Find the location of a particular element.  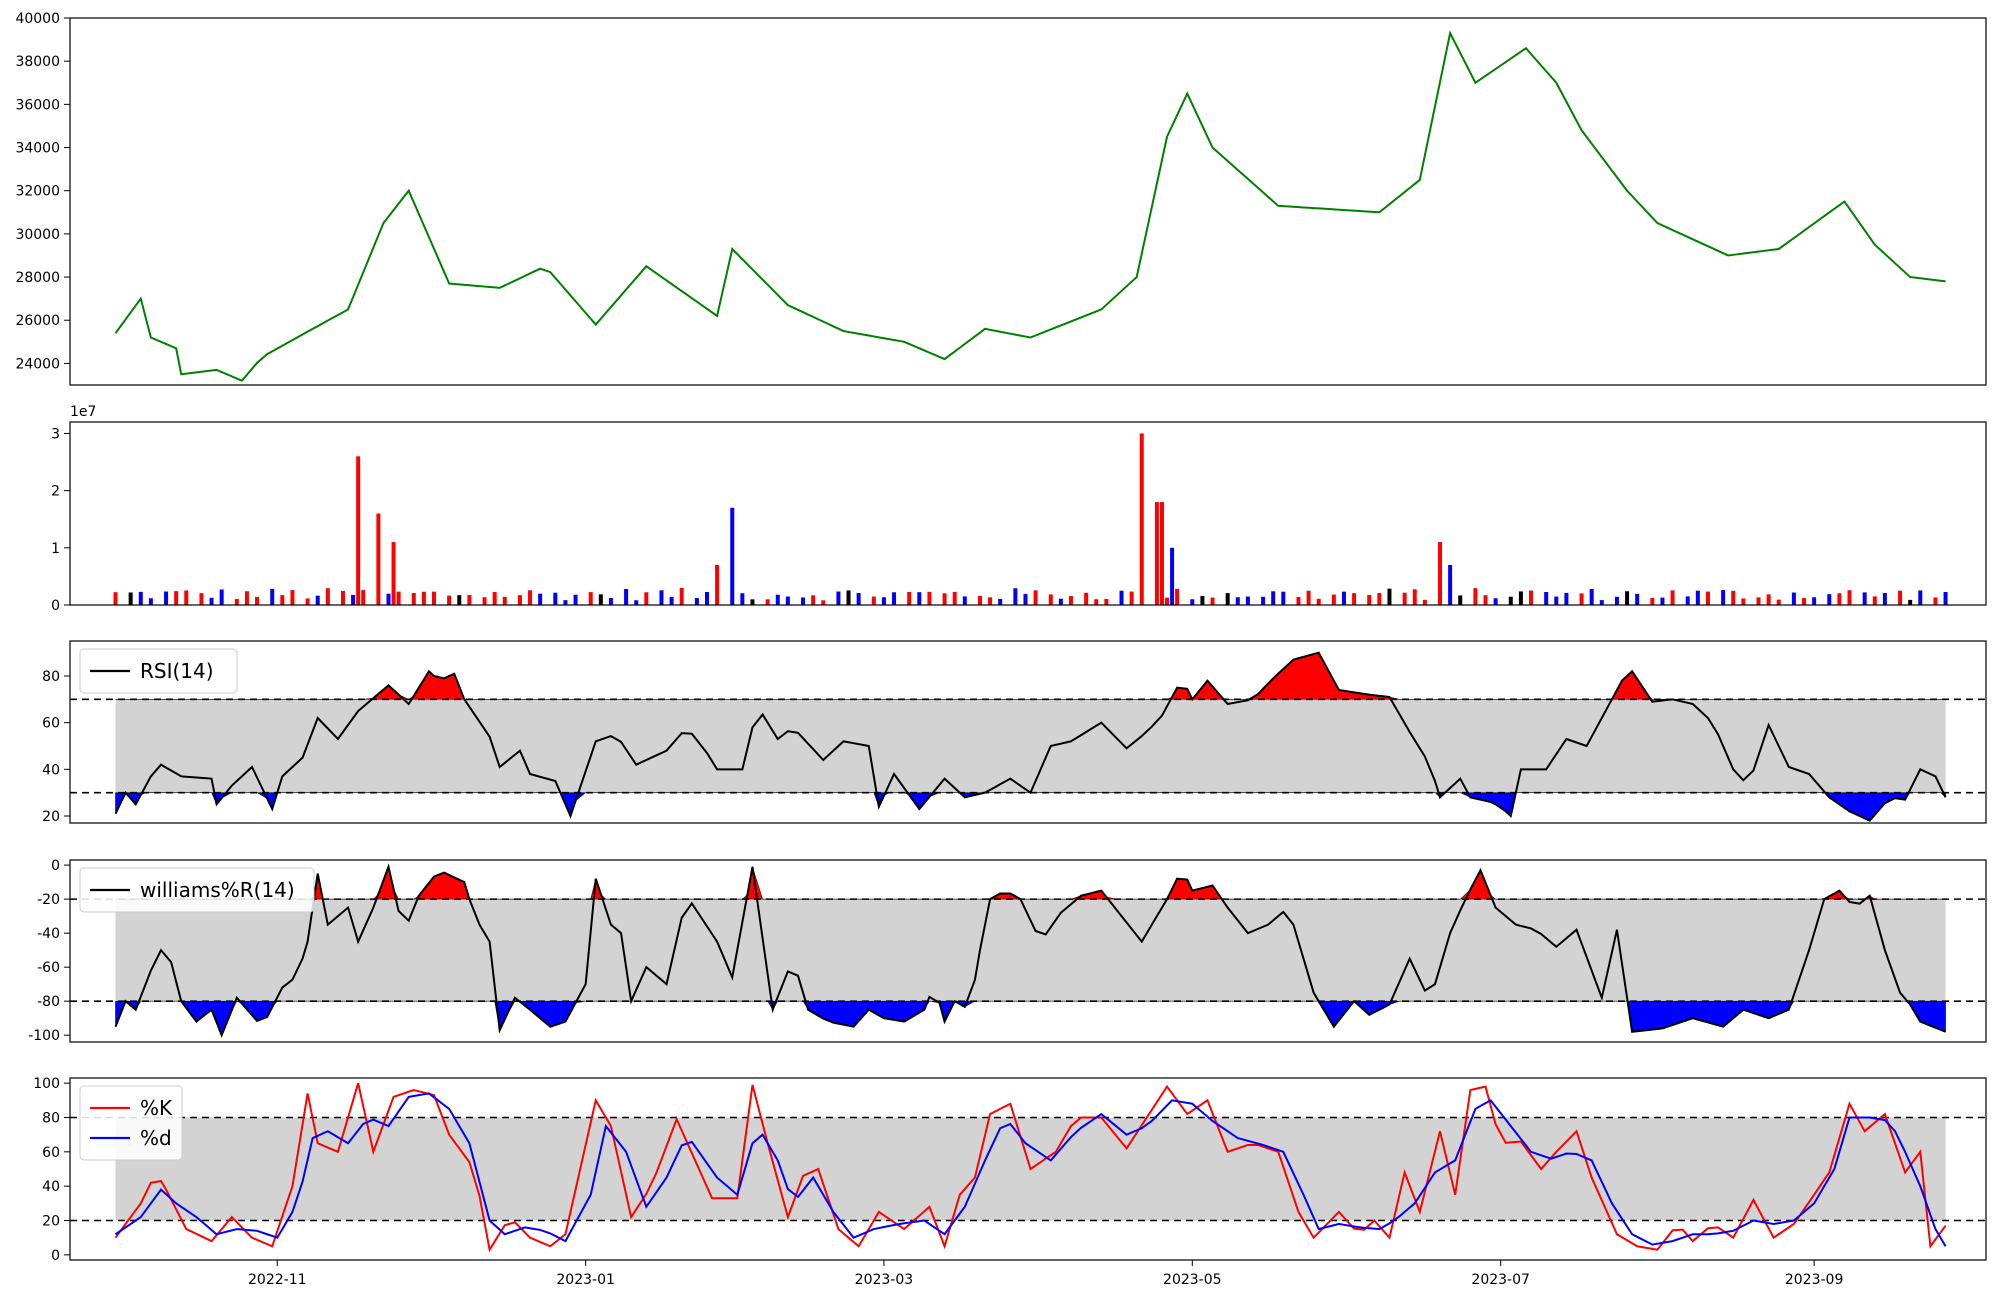

price-ytick-label: 32000 is located at coordinates (37, 192).